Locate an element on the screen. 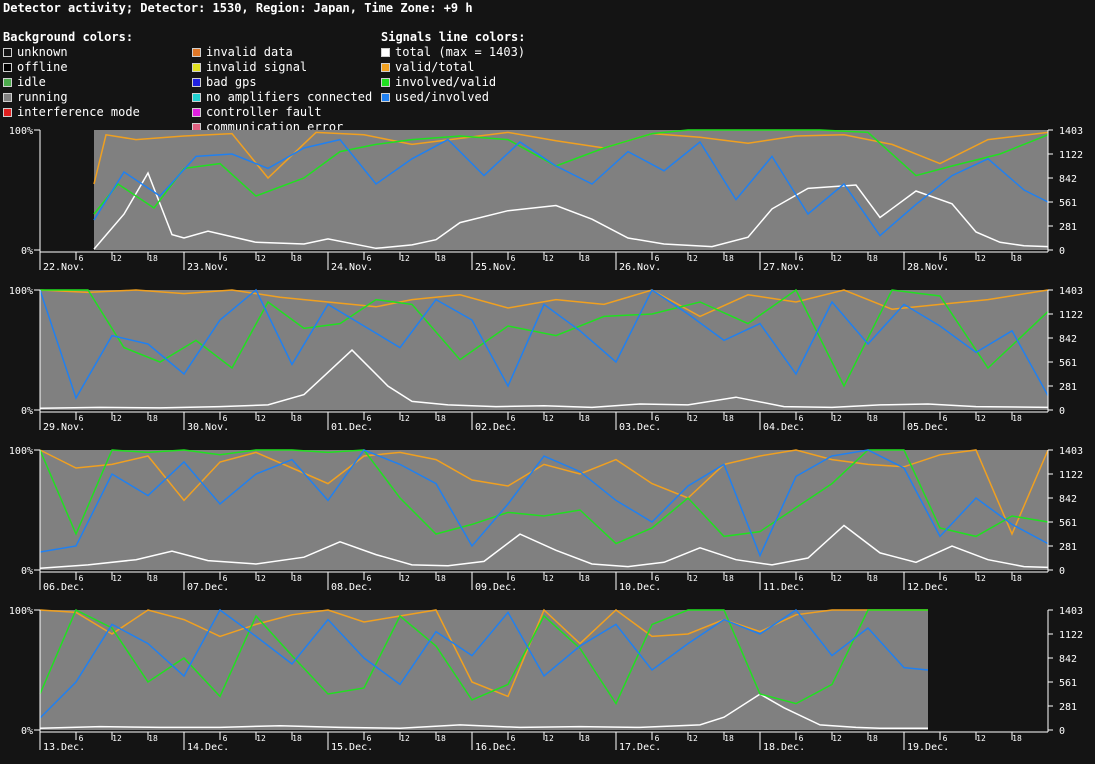  legend-label: invalid data is located at coordinates (249, 52).